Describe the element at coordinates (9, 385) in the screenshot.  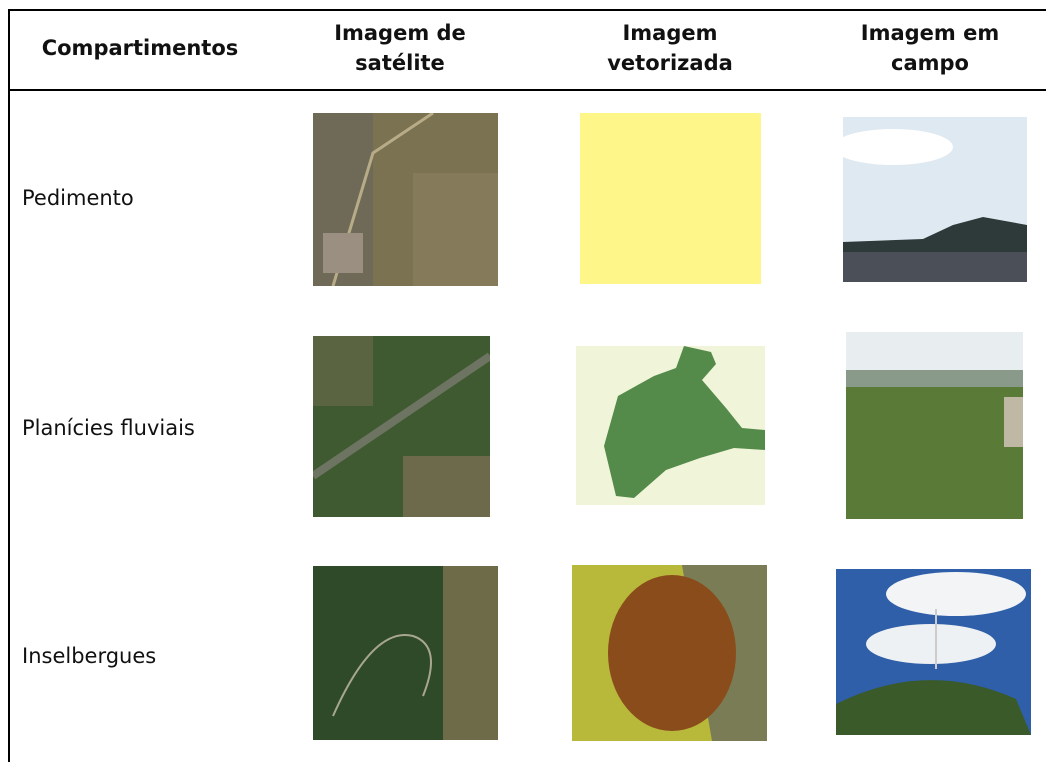
I see `left-border` at that location.